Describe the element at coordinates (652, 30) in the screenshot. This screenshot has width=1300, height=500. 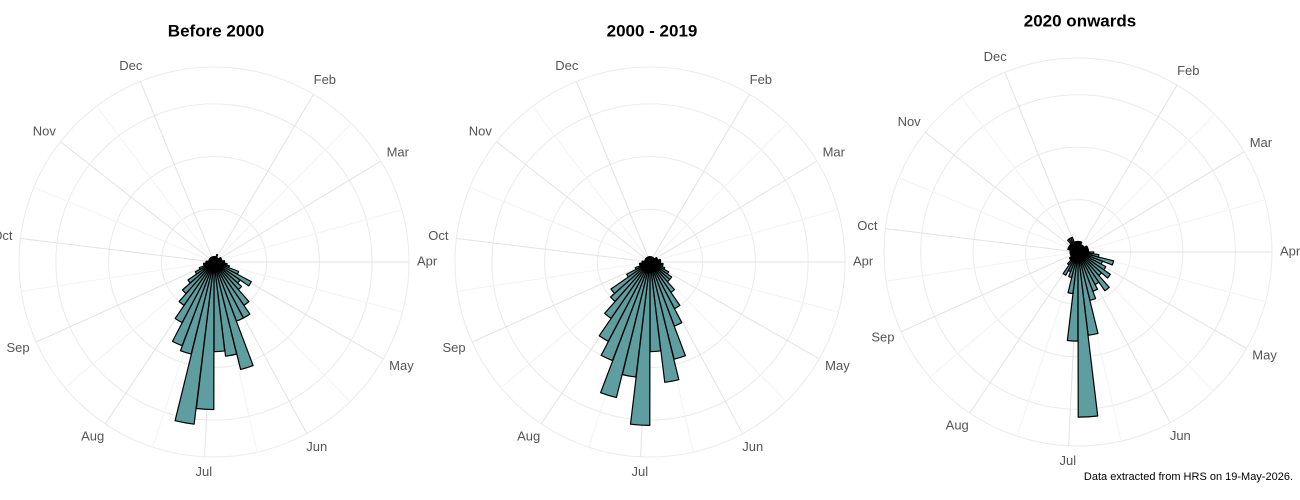
I see `chart-title: 2000 - 2019` at that location.